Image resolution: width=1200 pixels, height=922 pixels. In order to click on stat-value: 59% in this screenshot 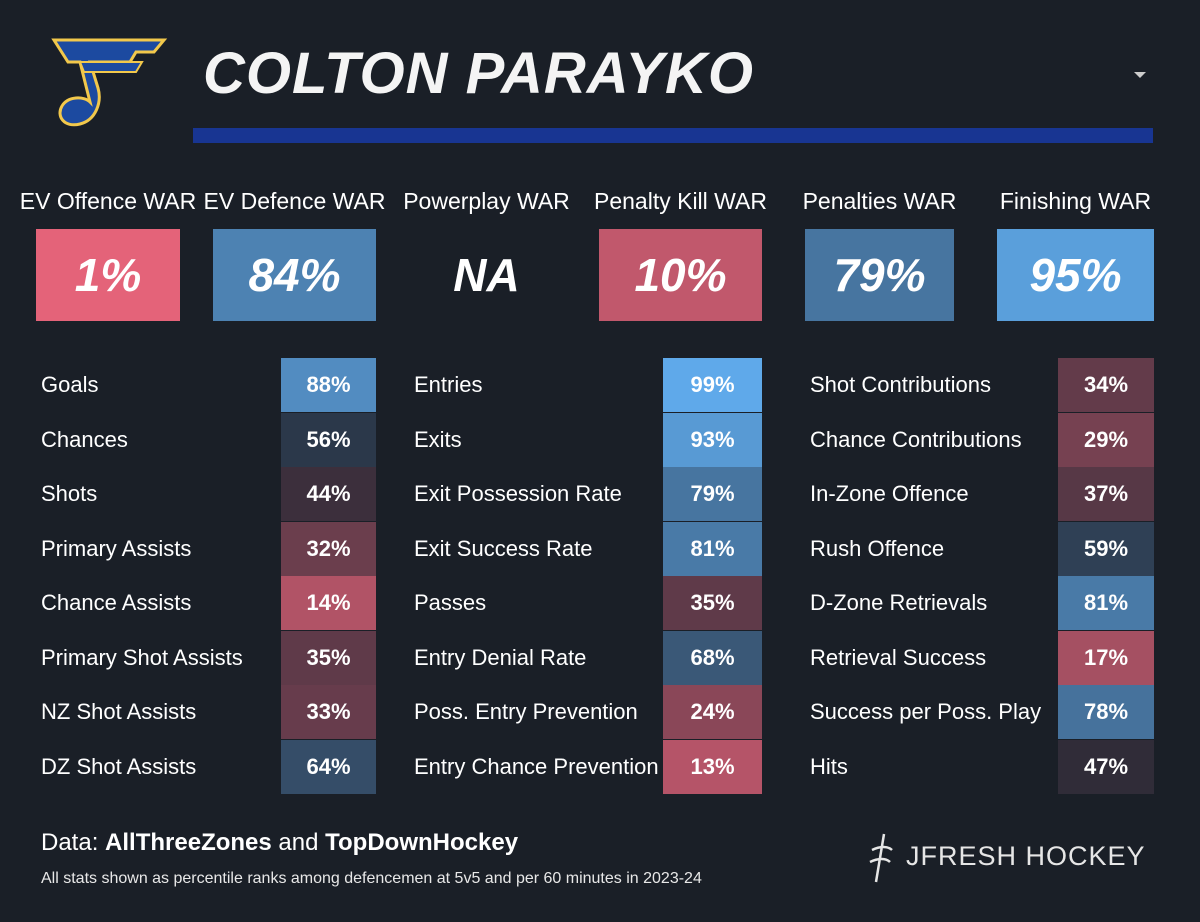, I will do `click(1106, 548)`.